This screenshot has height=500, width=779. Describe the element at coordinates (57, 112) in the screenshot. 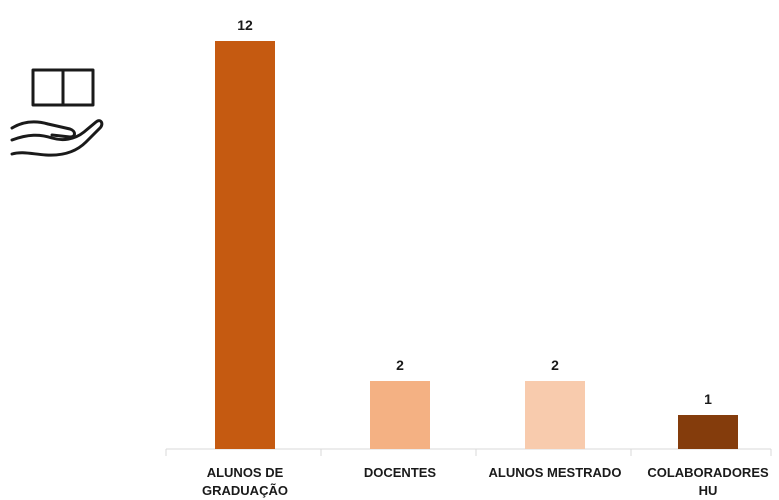

I see `book-in-hand-icon` at that location.